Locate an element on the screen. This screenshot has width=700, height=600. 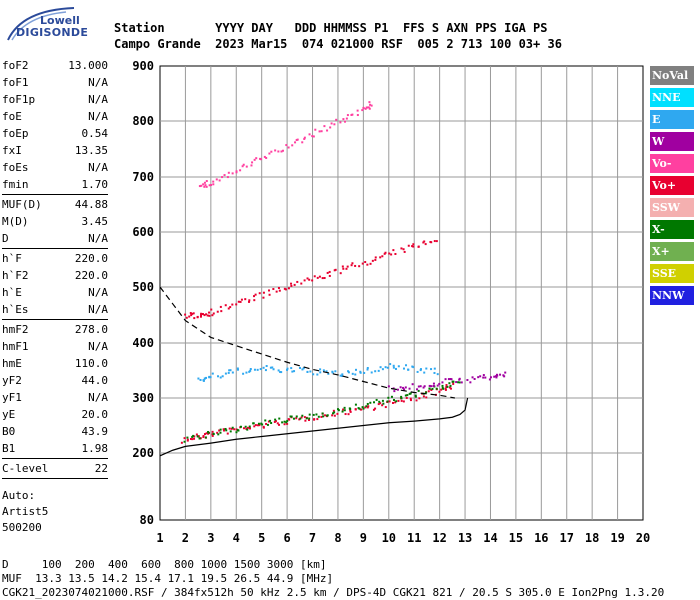
x-tick-label: 18 is located at coordinates (592, 538).